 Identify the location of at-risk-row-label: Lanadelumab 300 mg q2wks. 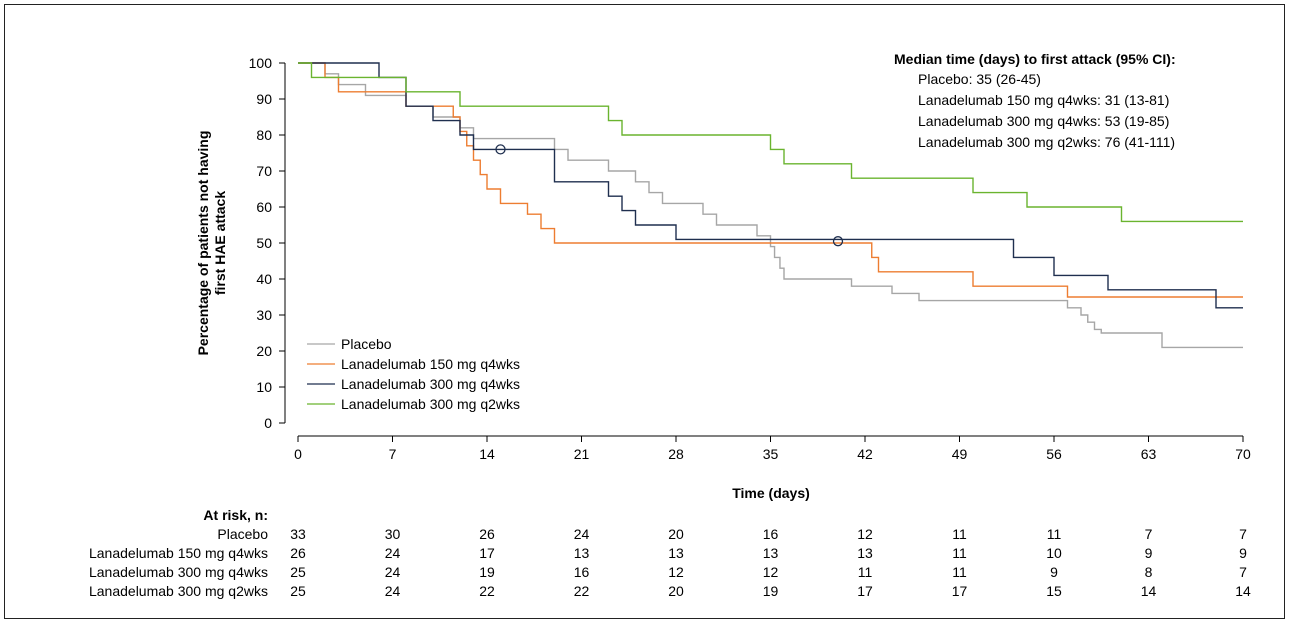
(178, 591).